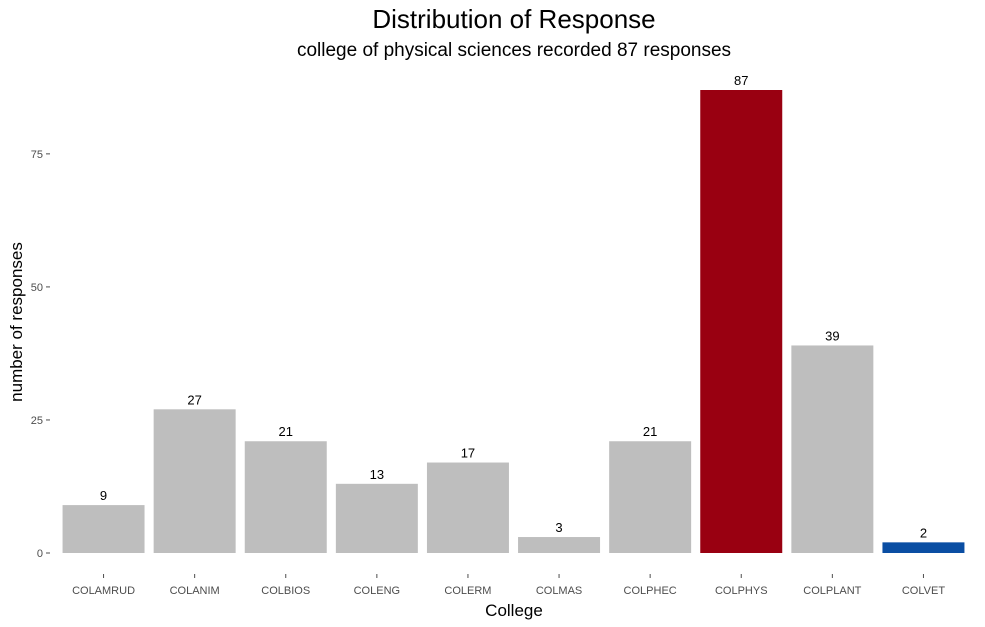 Image resolution: width=985 pixels, height=627 pixels. I want to click on bar-colvet, so click(923, 547).